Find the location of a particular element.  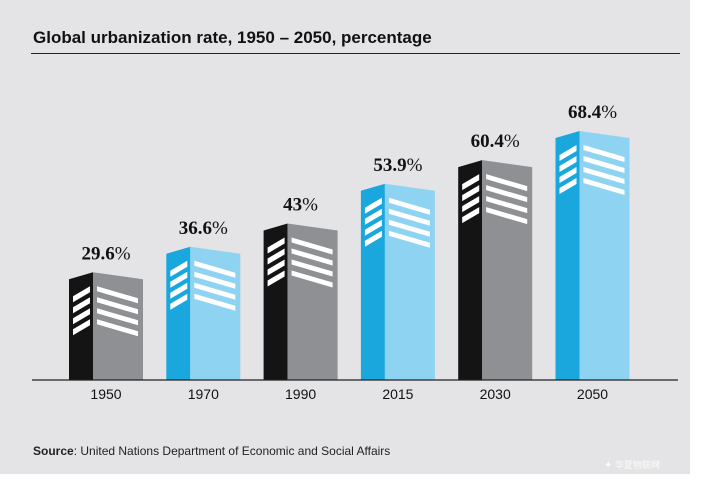

value-label: 68.4% is located at coordinates (592, 112).